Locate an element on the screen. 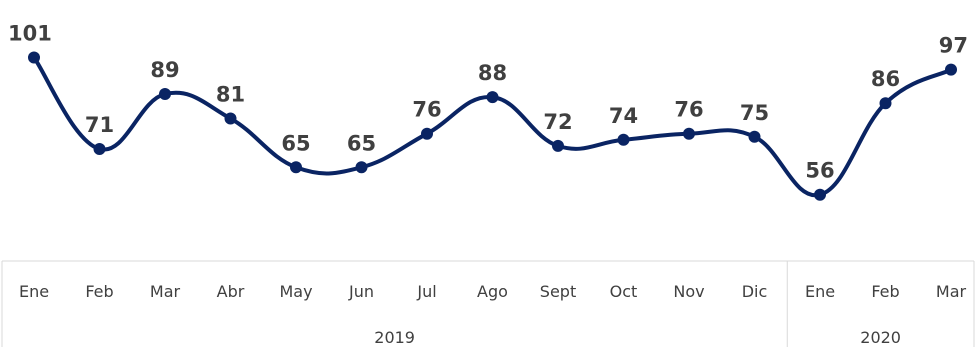 This screenshot has height=347, width=975. category-tick-label: Nov is located at coordinates (688, 291).